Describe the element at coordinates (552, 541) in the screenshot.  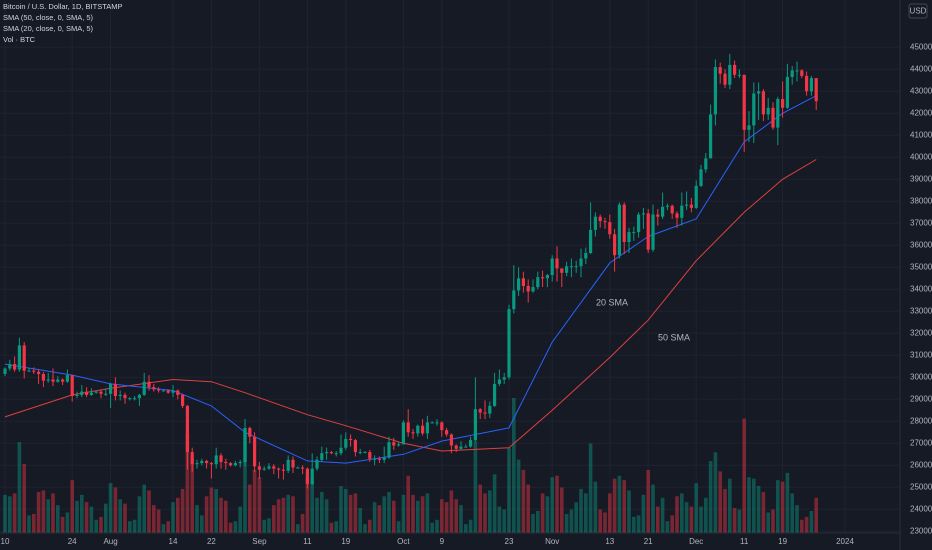
I see `x-tick-label: Nov` at that location.